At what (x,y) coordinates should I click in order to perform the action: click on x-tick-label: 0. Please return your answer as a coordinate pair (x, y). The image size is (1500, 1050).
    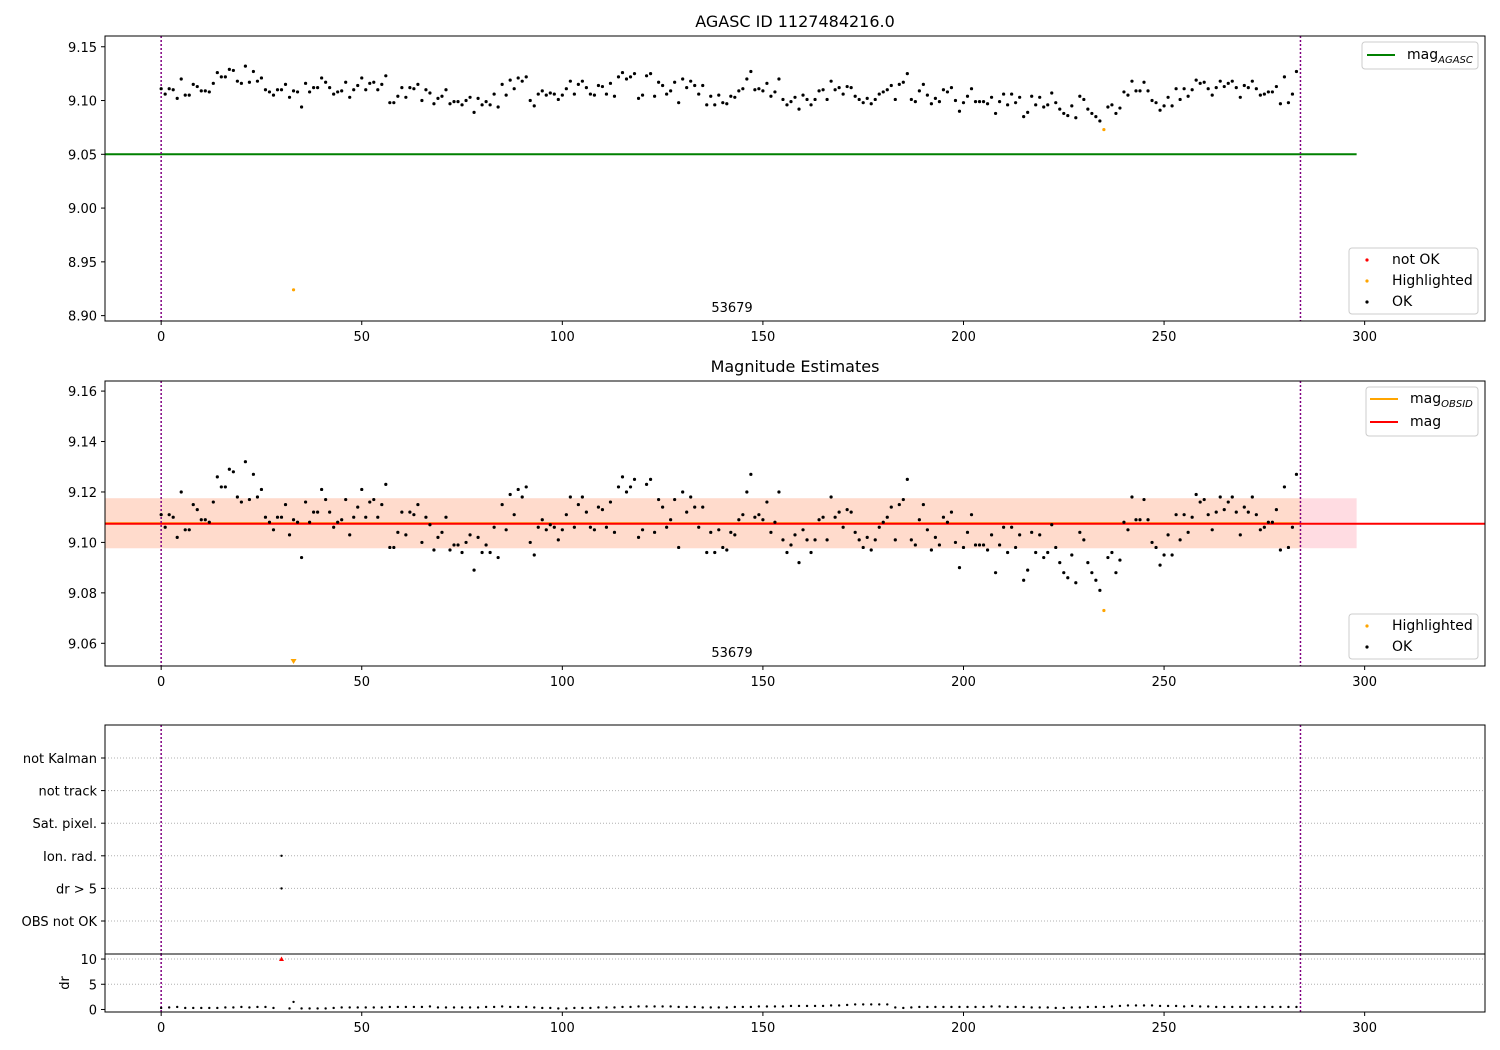
    Looking at the image, I should click on (161, 1028).